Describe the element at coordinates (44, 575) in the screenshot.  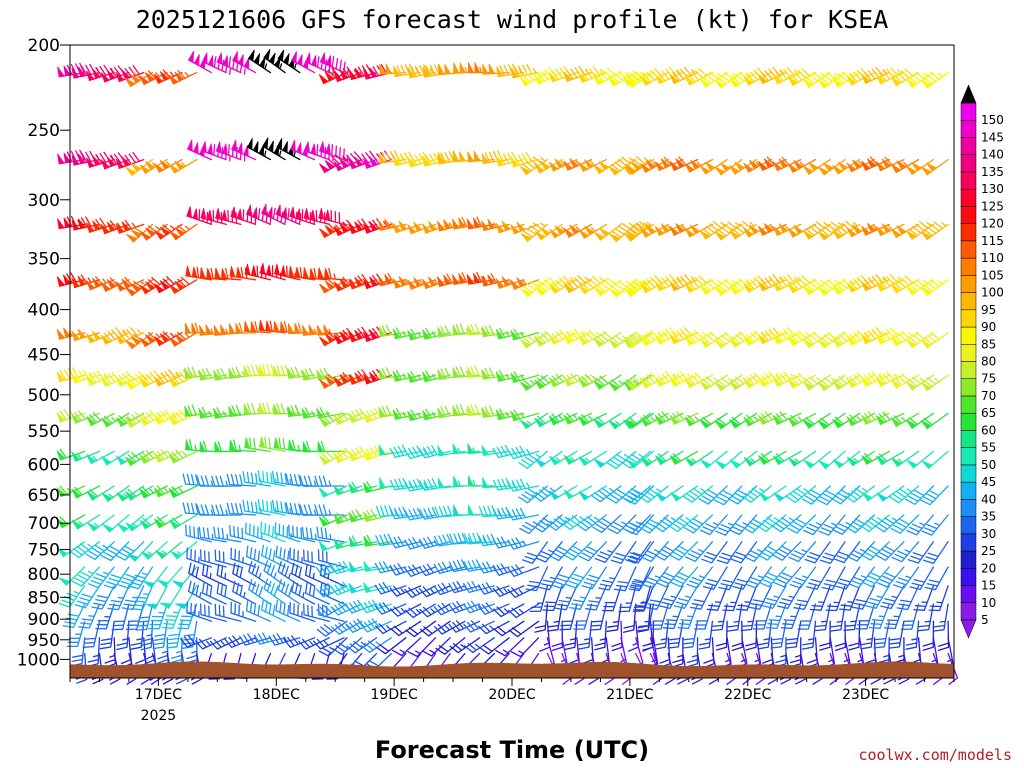
I see `y-tick-label: 800` at that location.